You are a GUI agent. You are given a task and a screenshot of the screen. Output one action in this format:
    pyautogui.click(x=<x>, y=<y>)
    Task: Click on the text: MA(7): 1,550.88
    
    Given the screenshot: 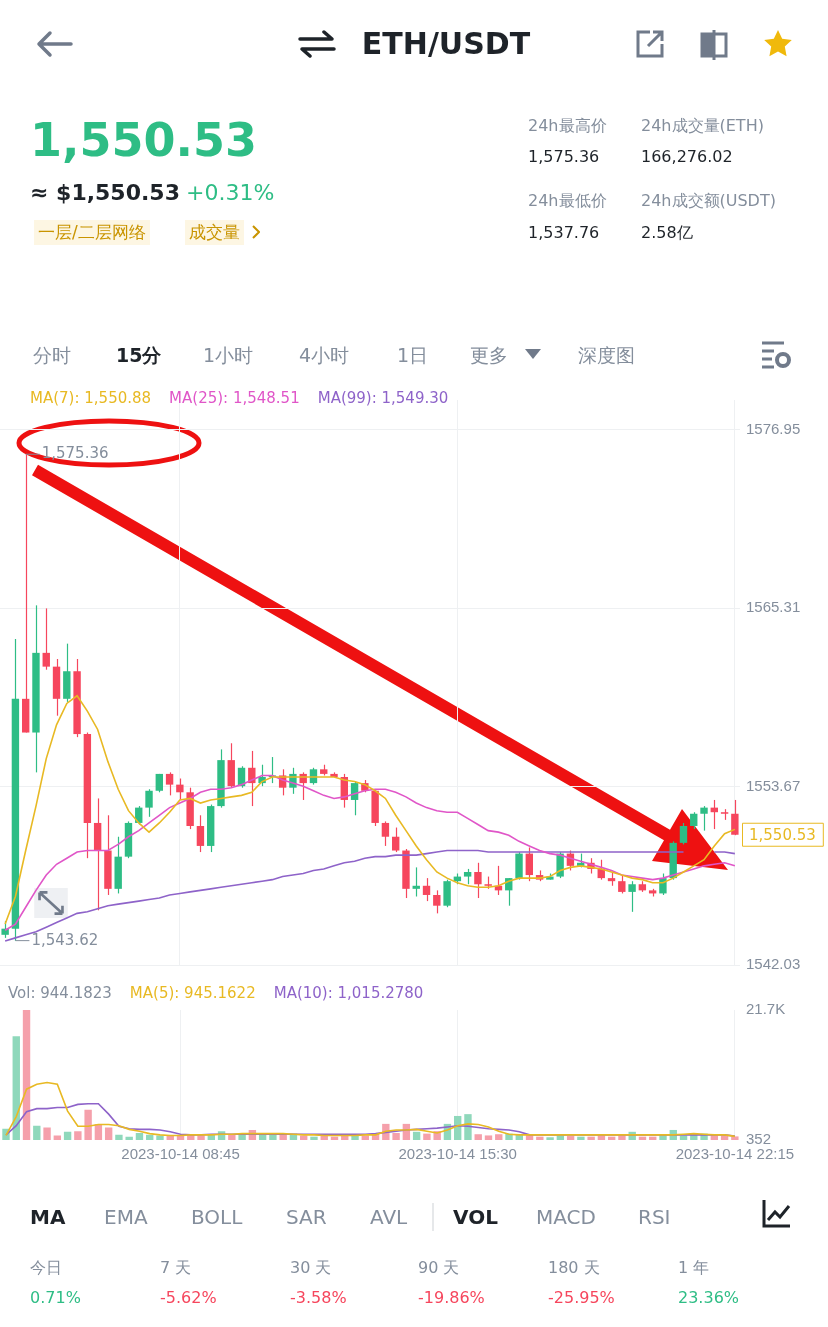 What is the action you would take?
    pyautogui.click(x=91, y=398)
    